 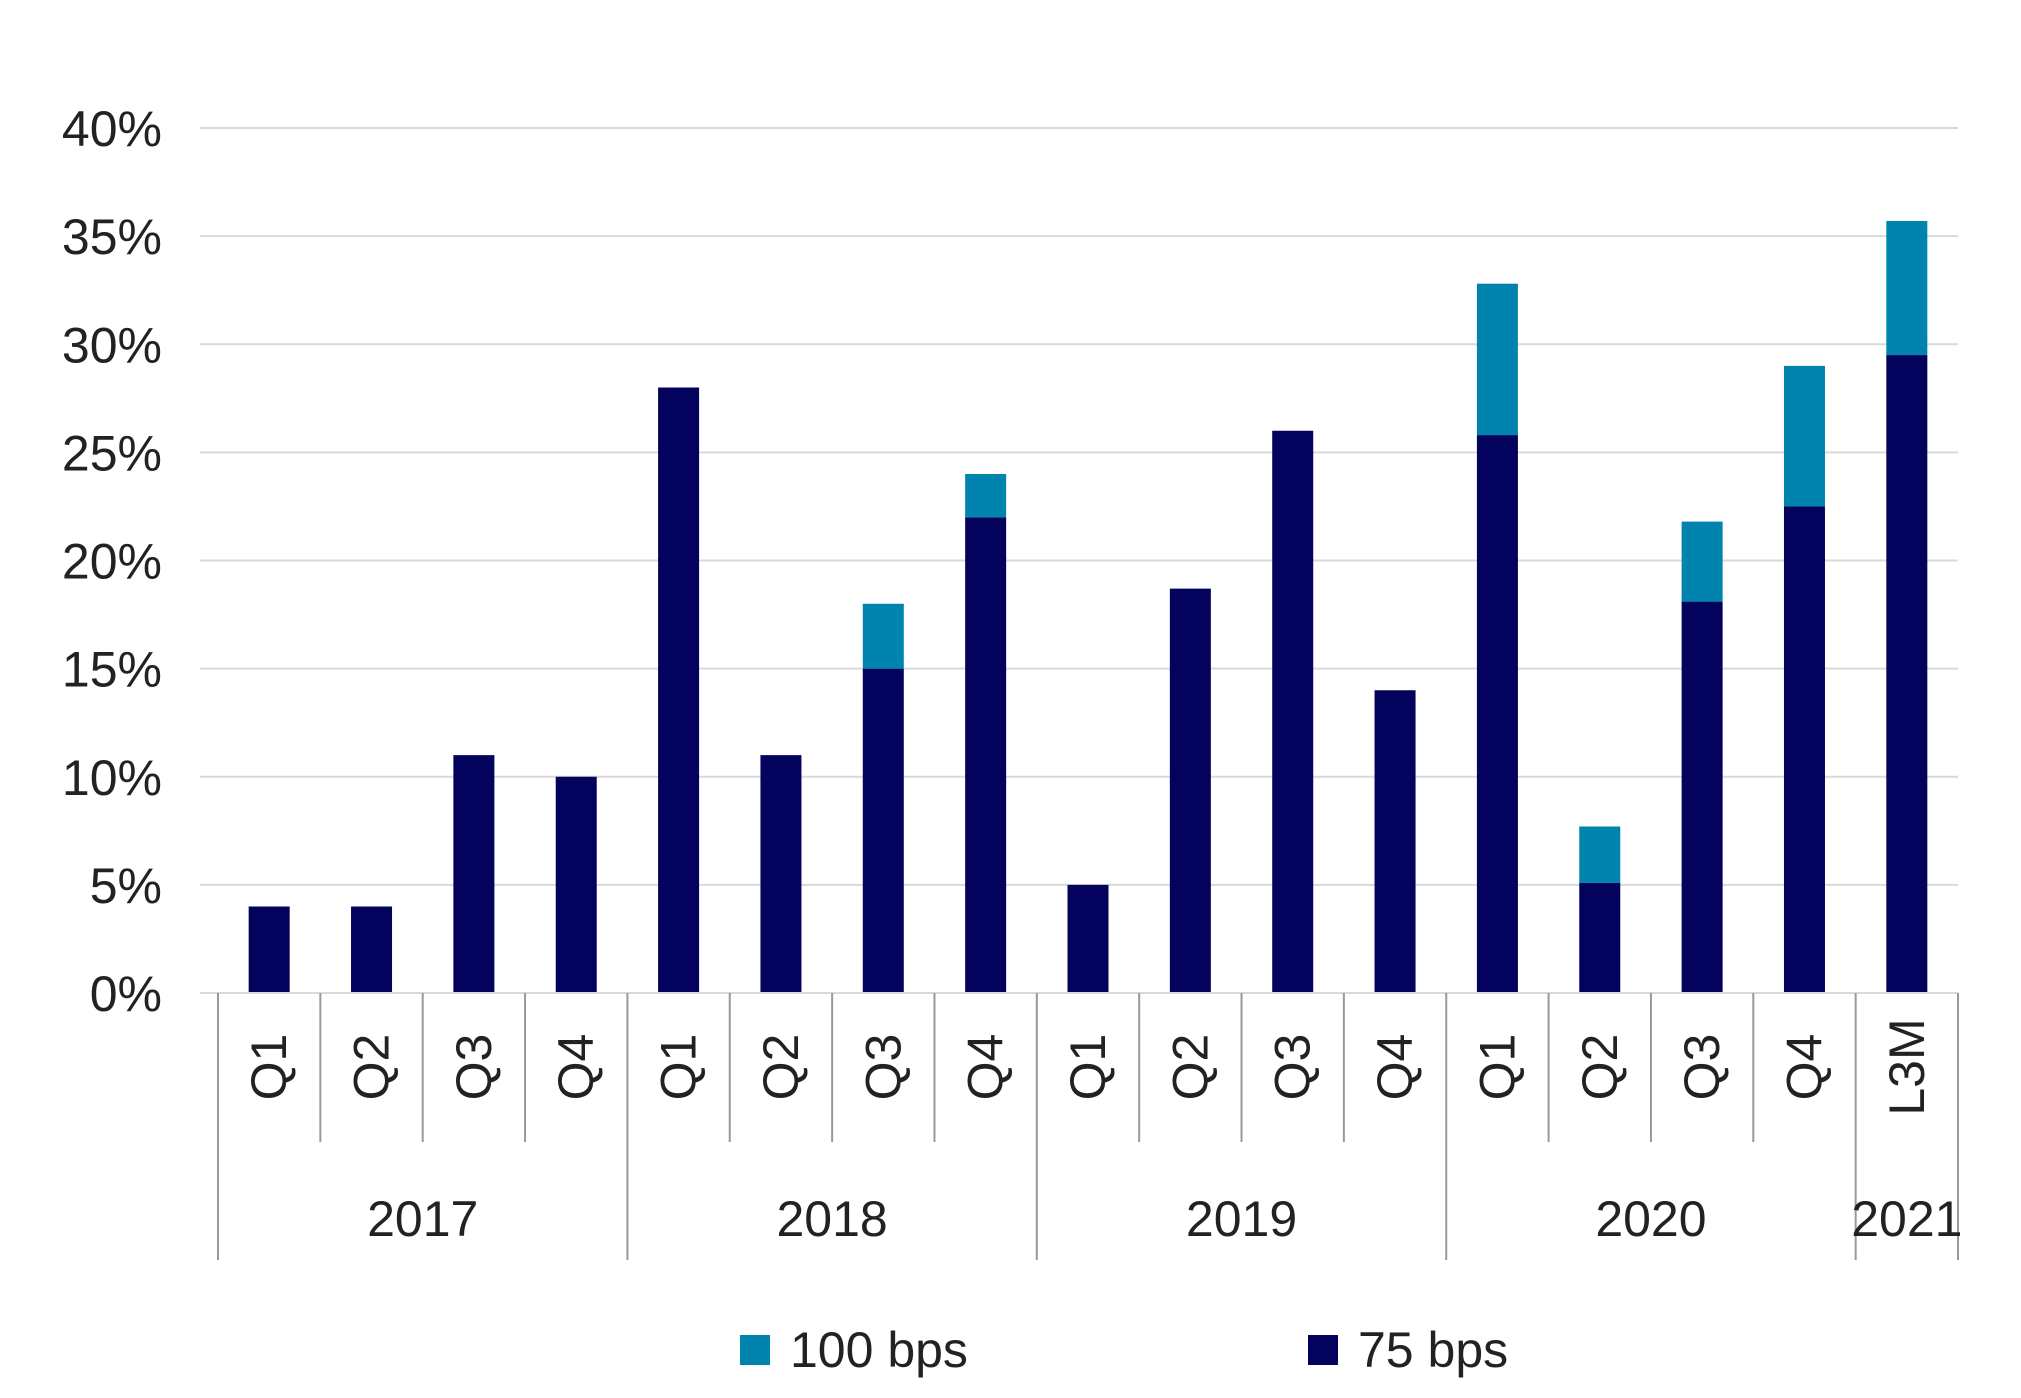 I want to click on group-label: 2019, so click(x=1241, y=1219).